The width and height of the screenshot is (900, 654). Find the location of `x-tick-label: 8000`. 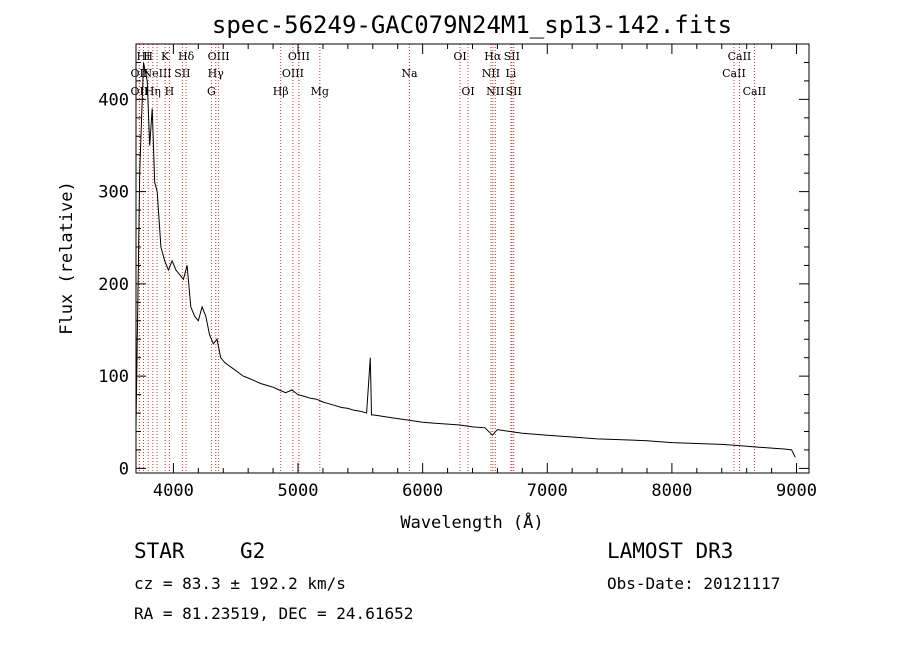

x-tick-label: 8000 is located at coordinates (671, 491).